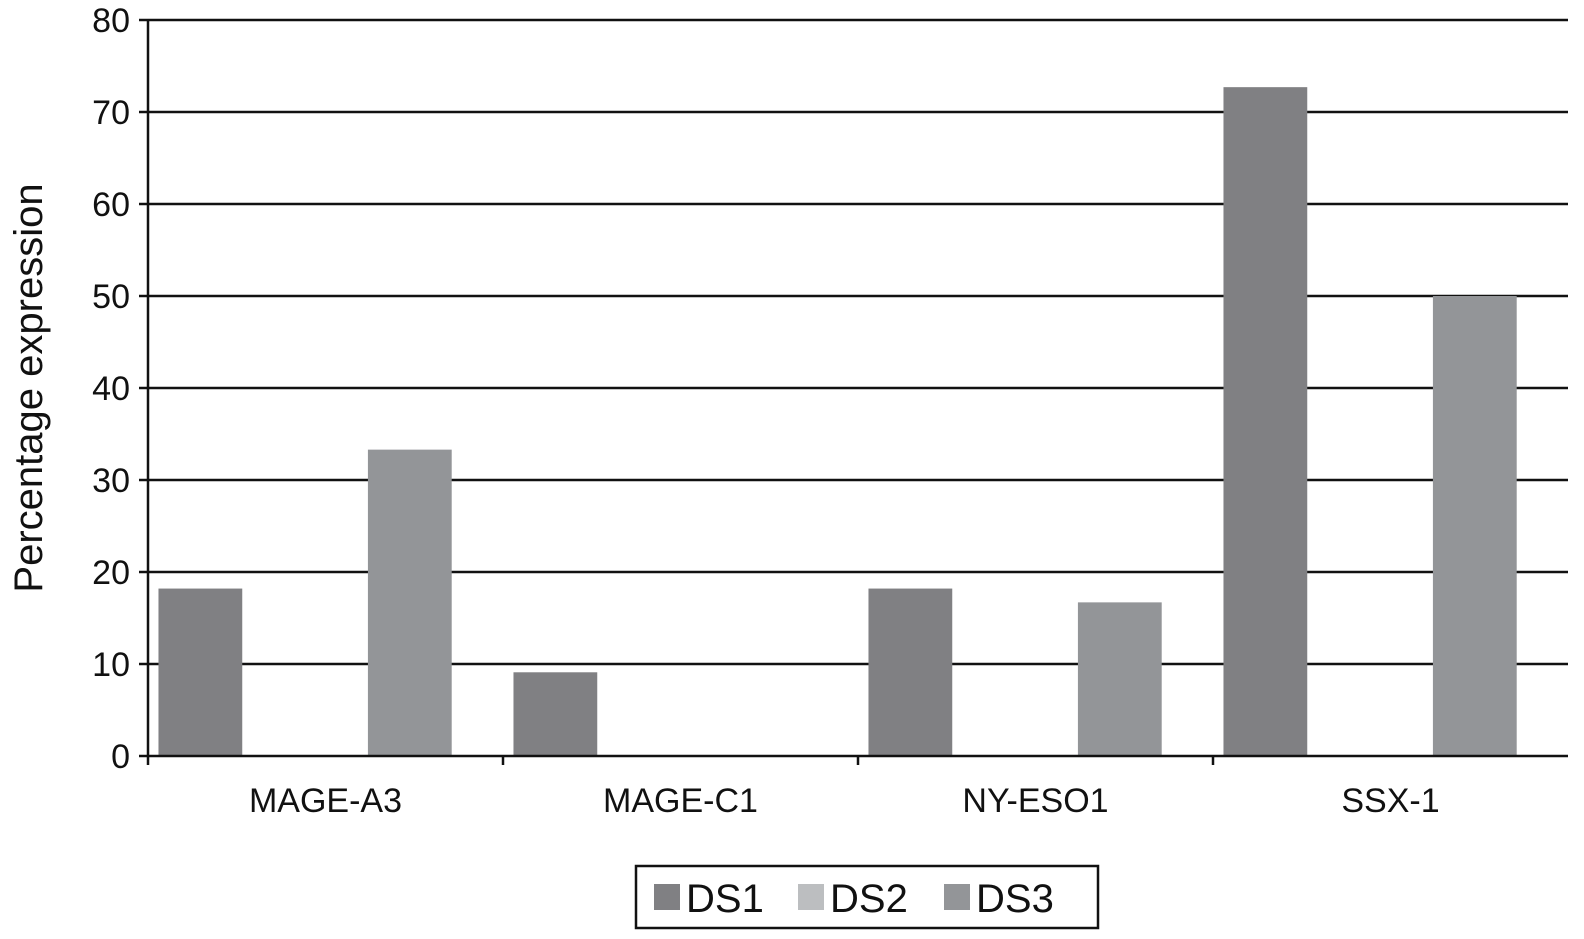 The width and height of the screenshot is (1584, 939). I want to click on y-tick-label: 60, so click(111, 205).